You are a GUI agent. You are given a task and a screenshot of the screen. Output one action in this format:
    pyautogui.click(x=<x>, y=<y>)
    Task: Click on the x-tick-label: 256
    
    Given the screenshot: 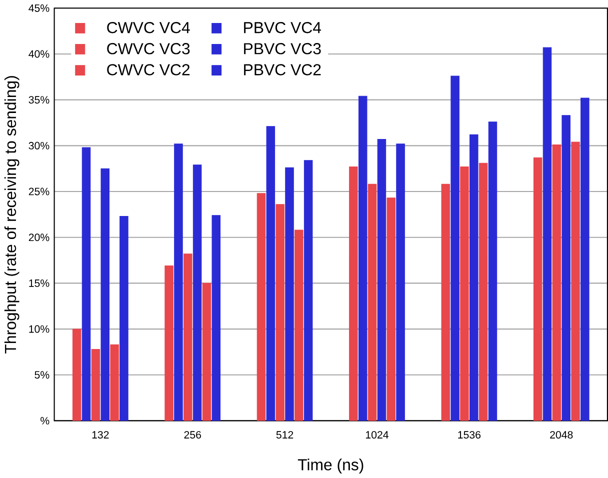 What is the action you would take?
    pyautogui.click(x=192, y=435)
    